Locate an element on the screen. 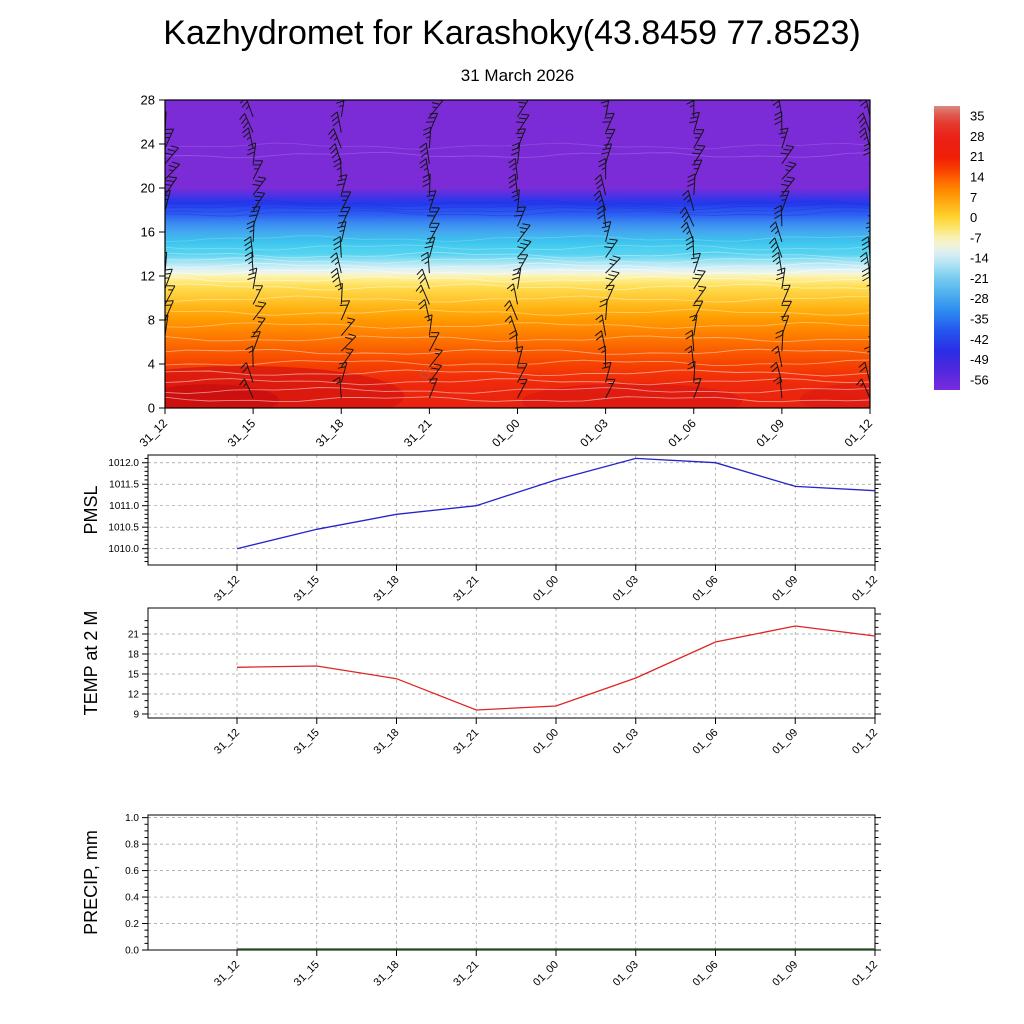 The height and width of the screenshot is (1024, 1024). svg-text: 0.0 is located at coordinates (132, 951).